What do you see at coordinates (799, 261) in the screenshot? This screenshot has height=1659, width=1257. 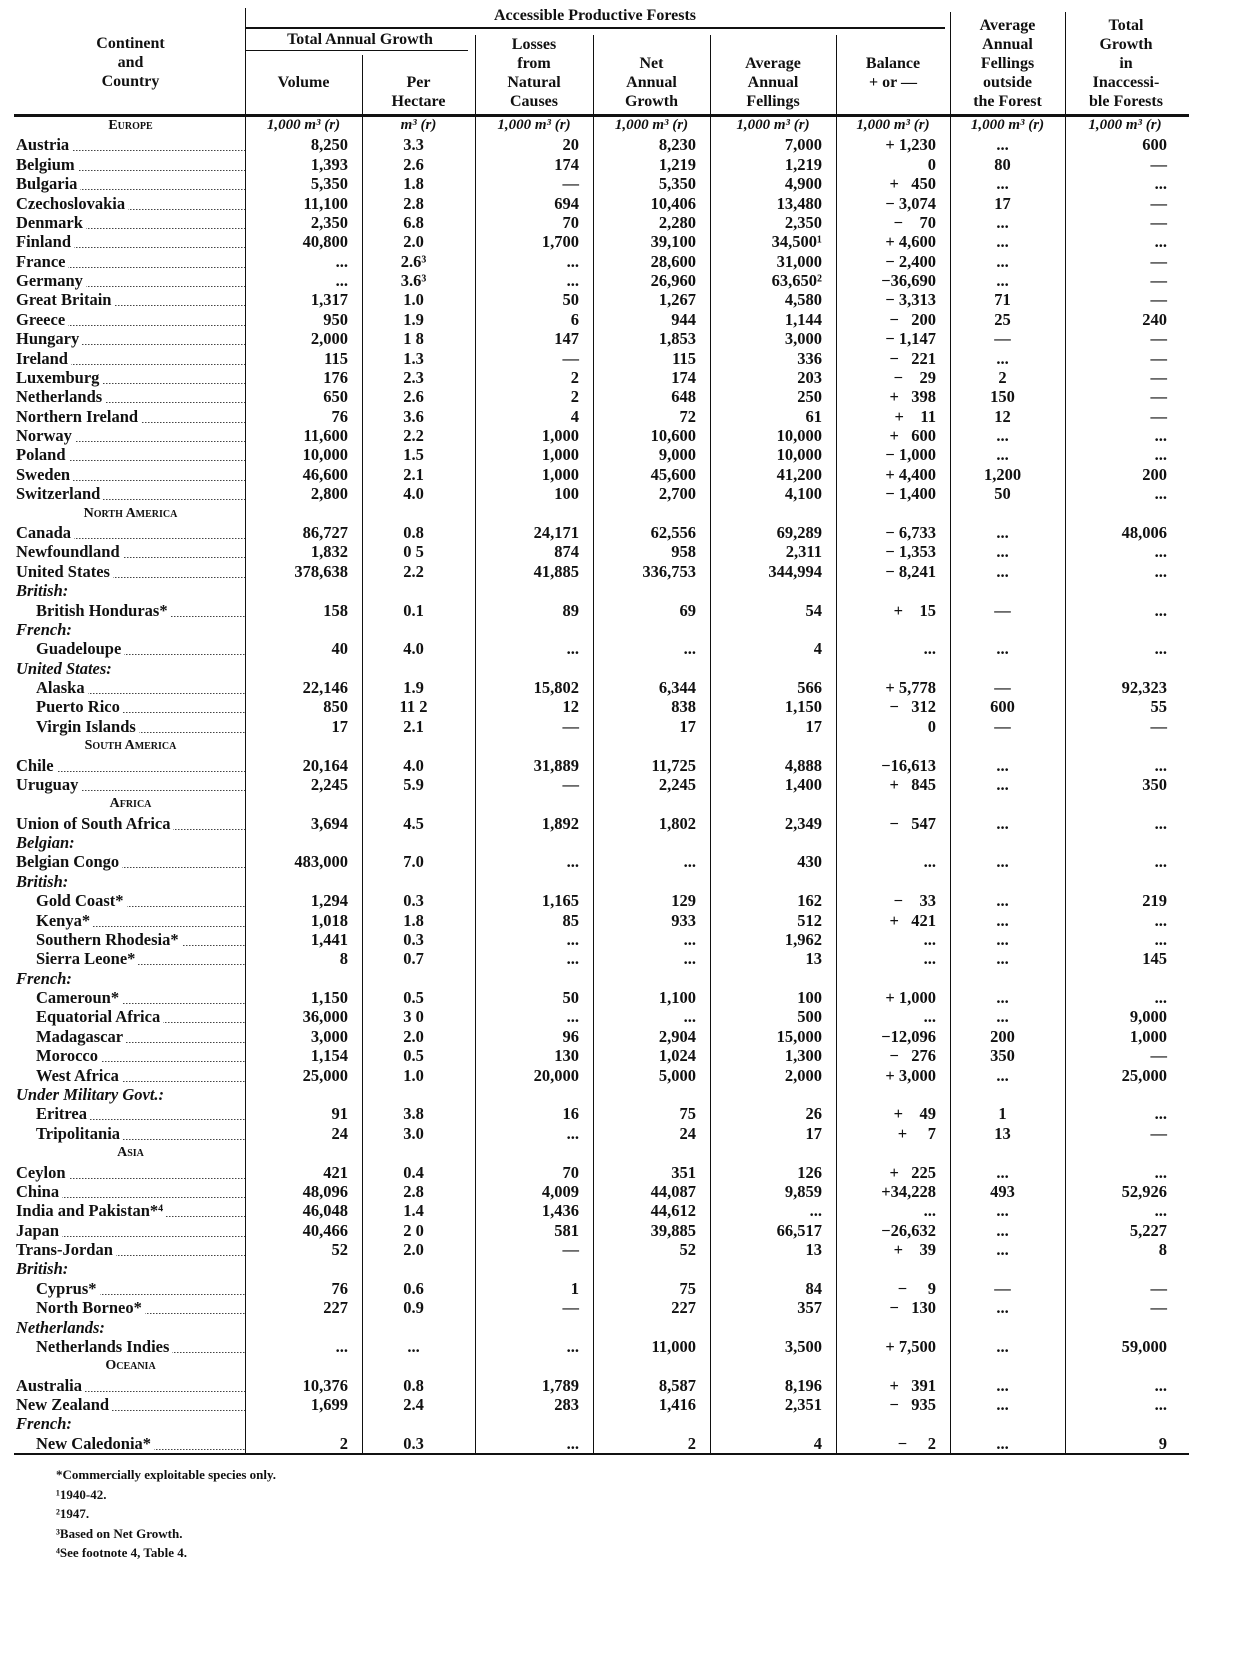 I see `fellings-cell: 31,000` at bounding box center [799, 261].